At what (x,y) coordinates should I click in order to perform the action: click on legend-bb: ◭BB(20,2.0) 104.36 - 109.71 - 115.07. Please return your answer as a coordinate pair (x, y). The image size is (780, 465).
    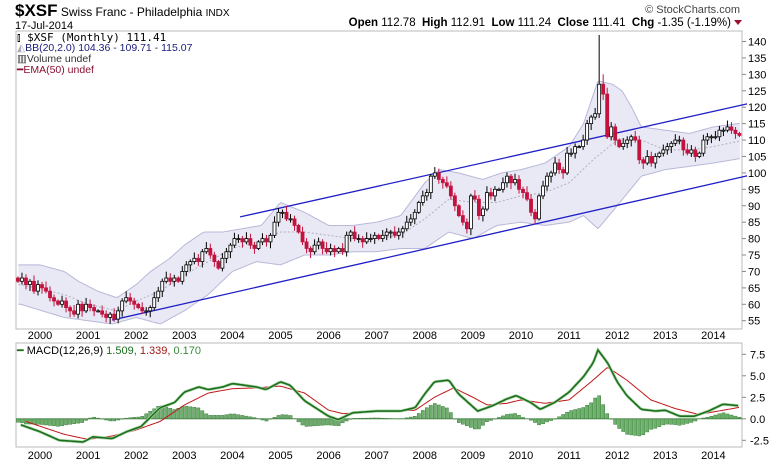
    Looking at the image, I should click on (104, 48).